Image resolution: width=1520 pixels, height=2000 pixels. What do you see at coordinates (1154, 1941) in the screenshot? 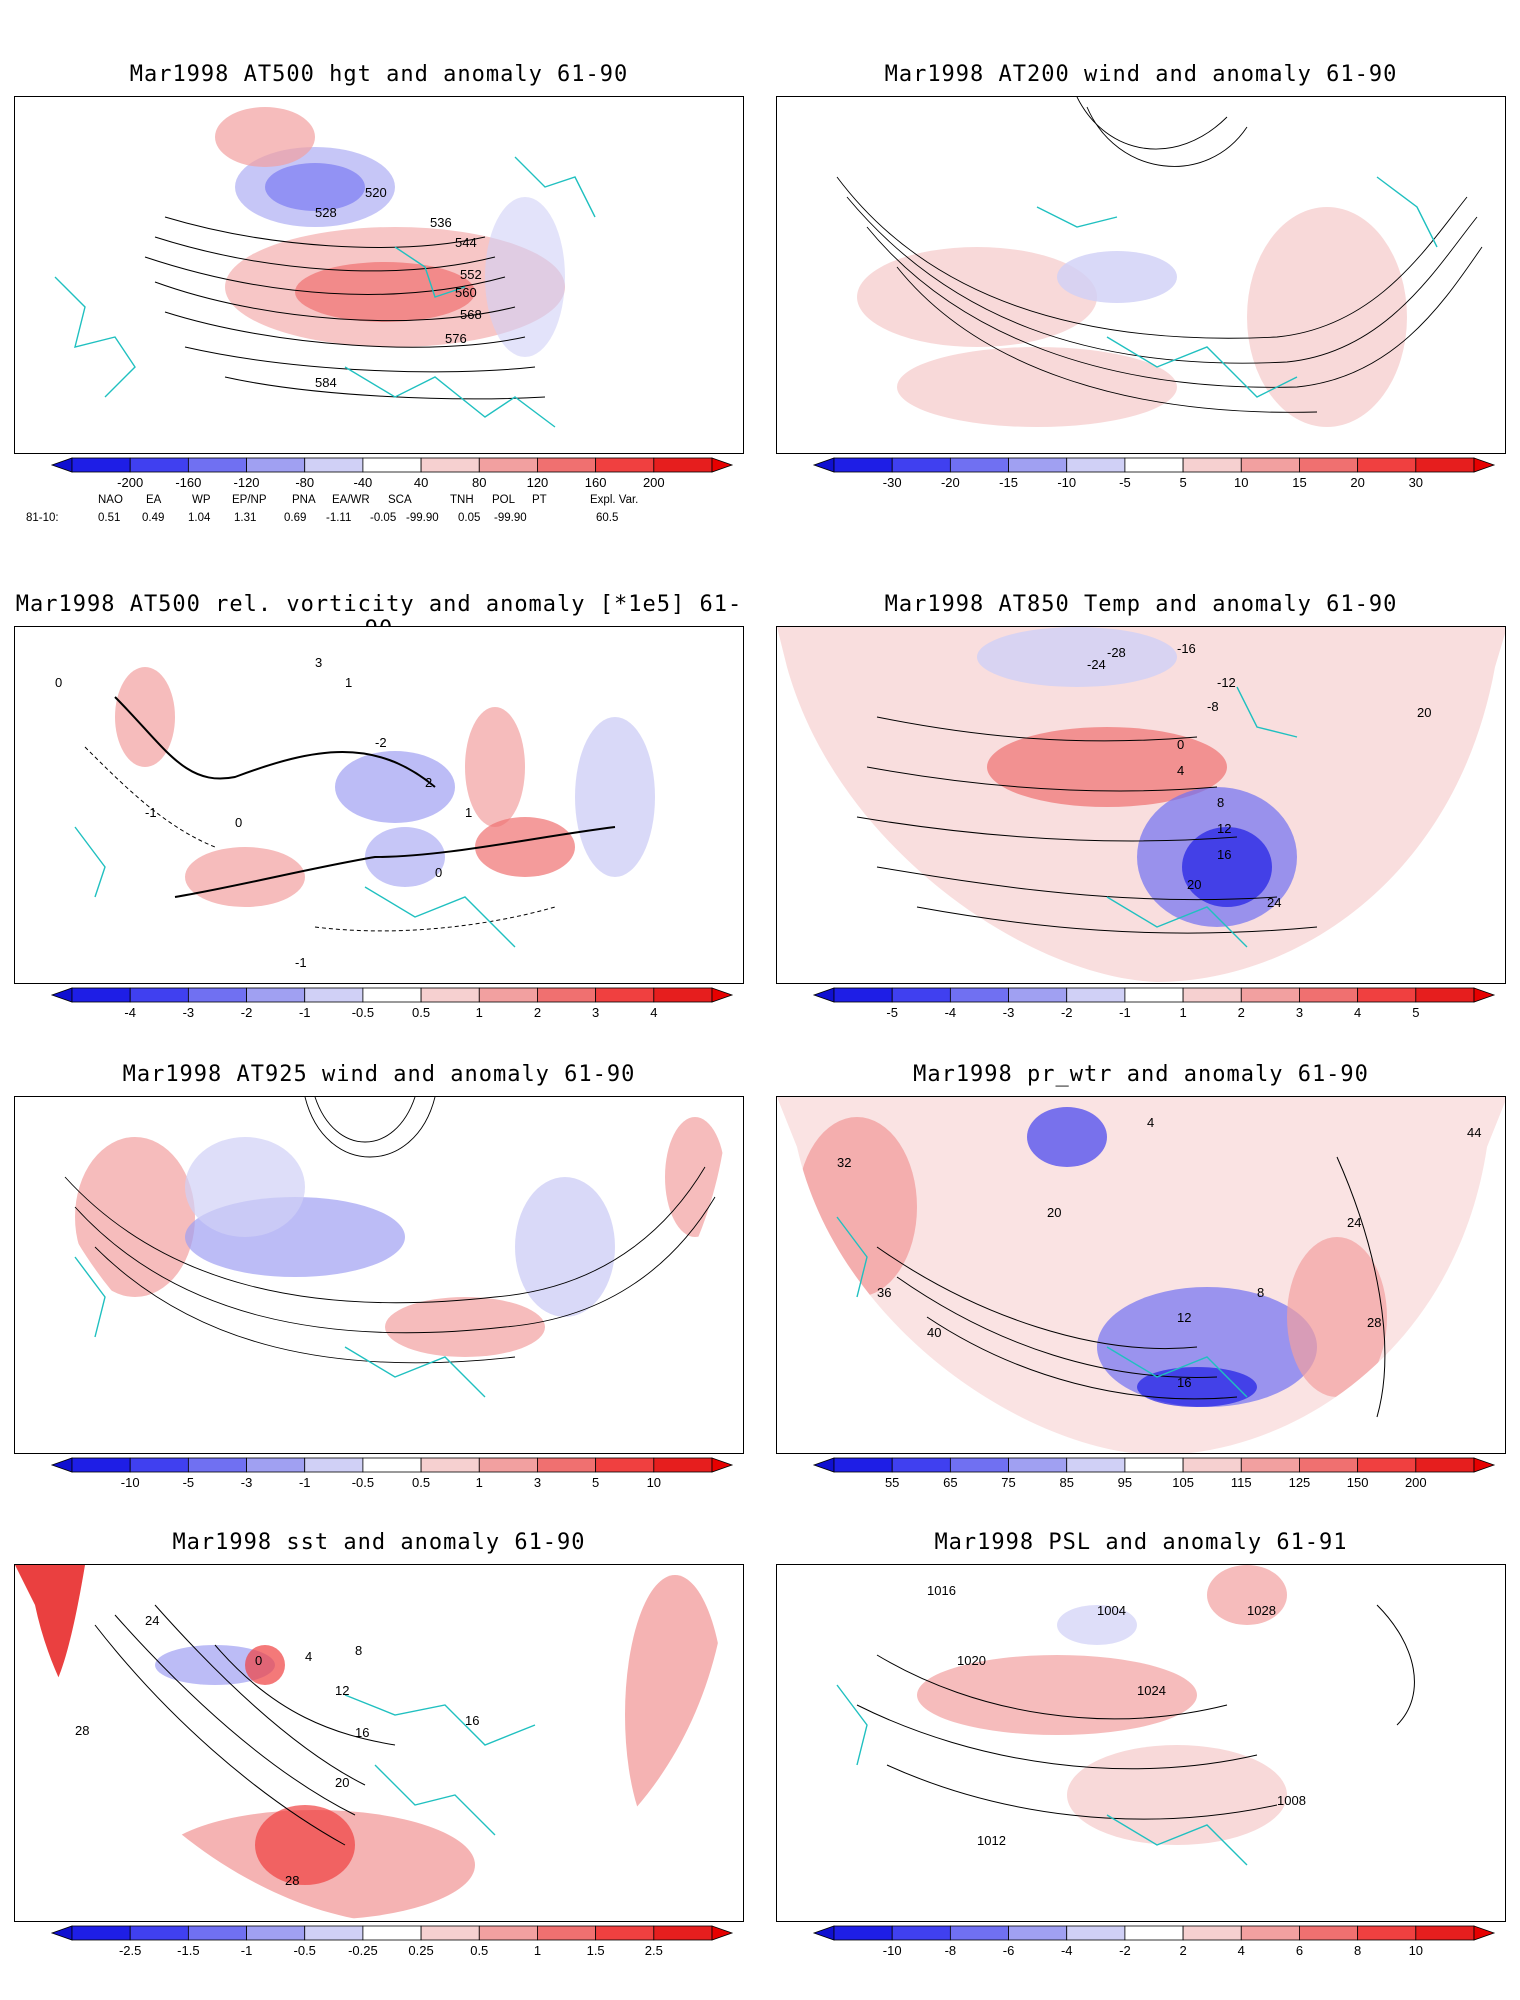
I see `colorbar-svg: -10 -8 -6 -4 -2 2 4 6 8 10` at bounding box center [1154, 1941].